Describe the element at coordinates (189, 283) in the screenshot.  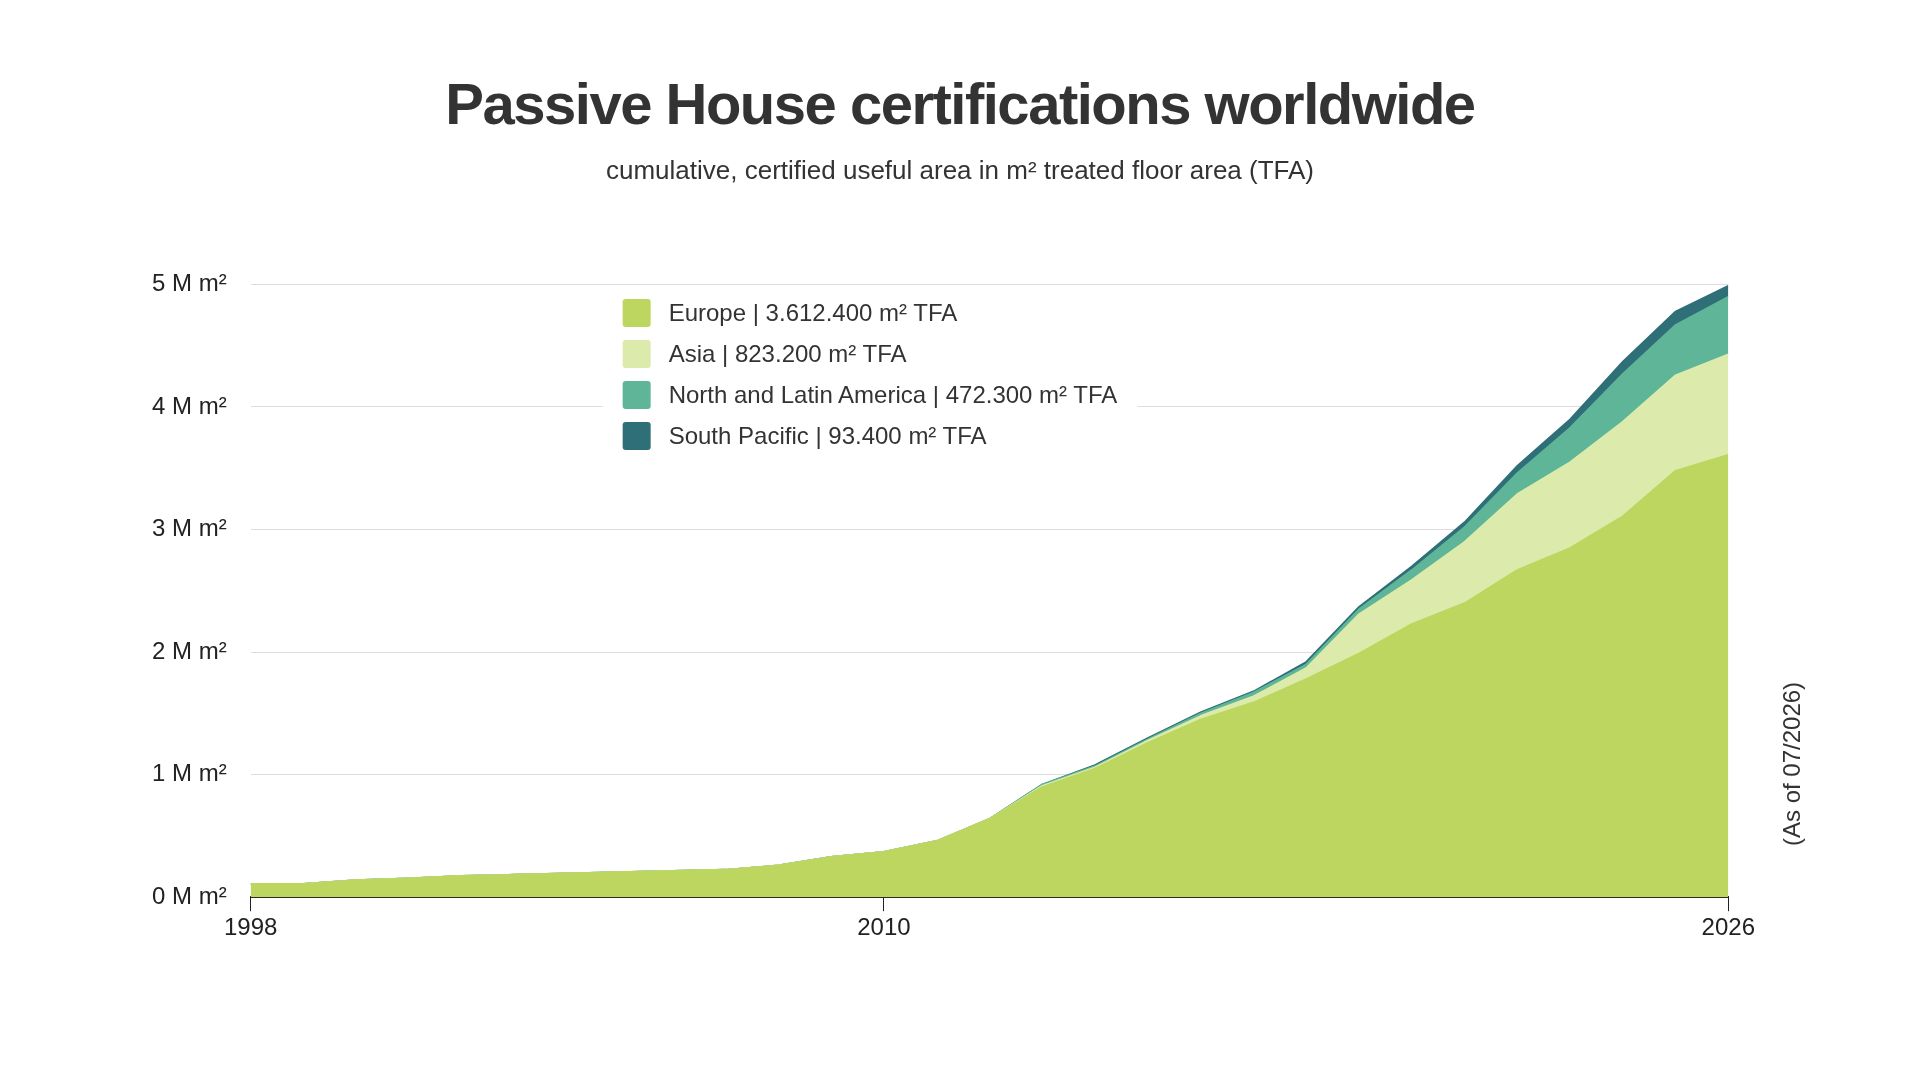
I see `y-tick-label: 5 M m²` at that location.